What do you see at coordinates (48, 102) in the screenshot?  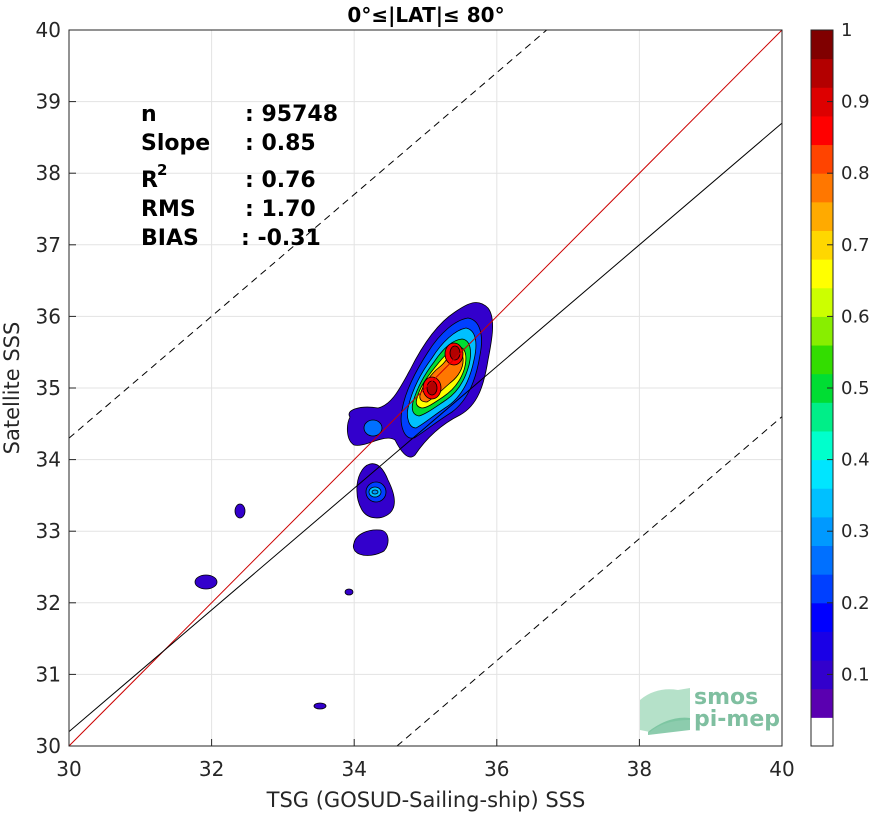 I see `y-tick-label-9: 39` at bounding box center [48, 102].